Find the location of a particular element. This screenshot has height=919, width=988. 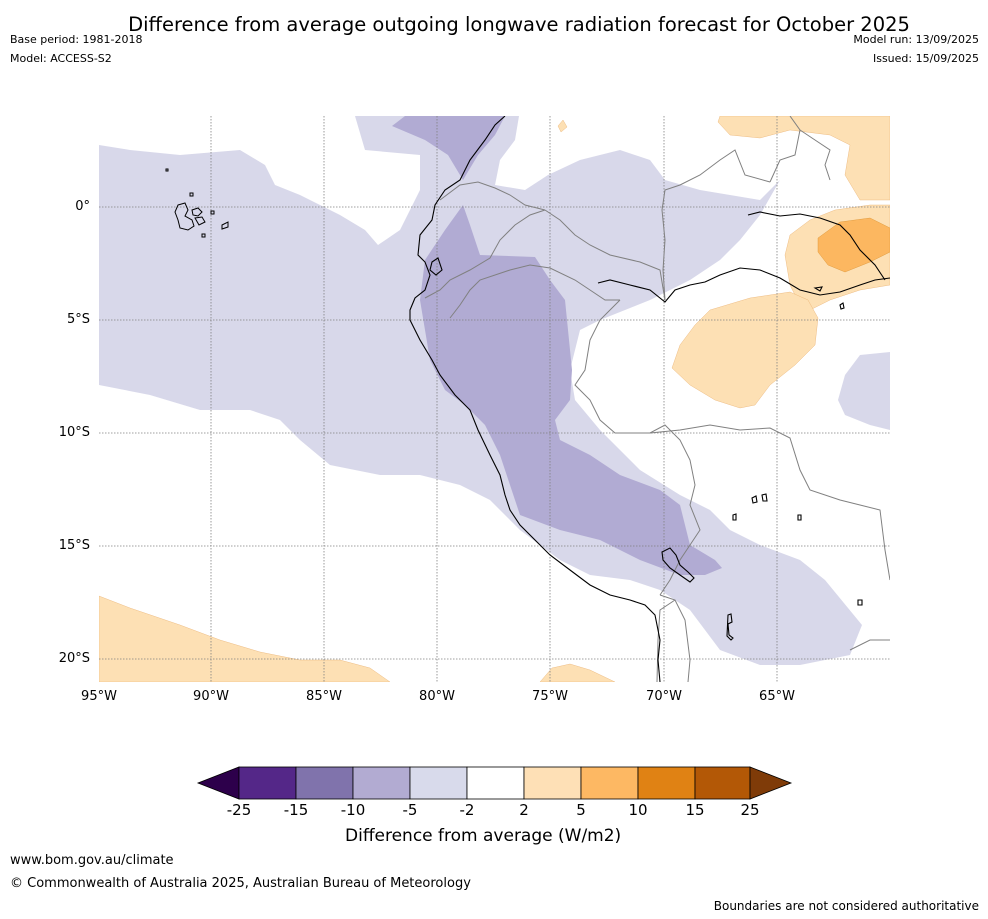

border-colombia-venezuela is located at coordinates (716, 225).